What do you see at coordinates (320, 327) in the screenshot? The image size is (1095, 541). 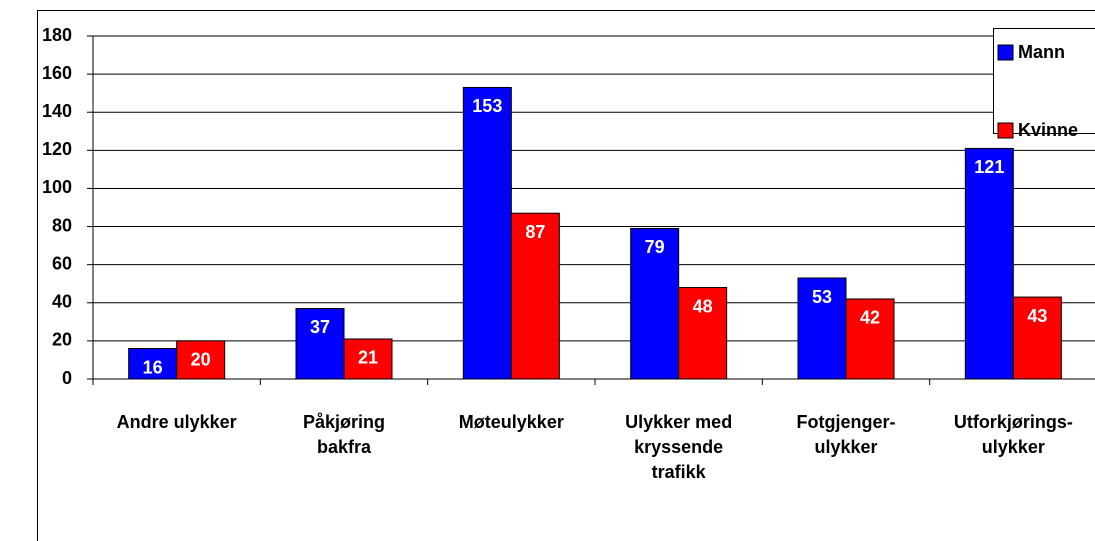 I see `data-label: 37` at bounding box center [320, 327].